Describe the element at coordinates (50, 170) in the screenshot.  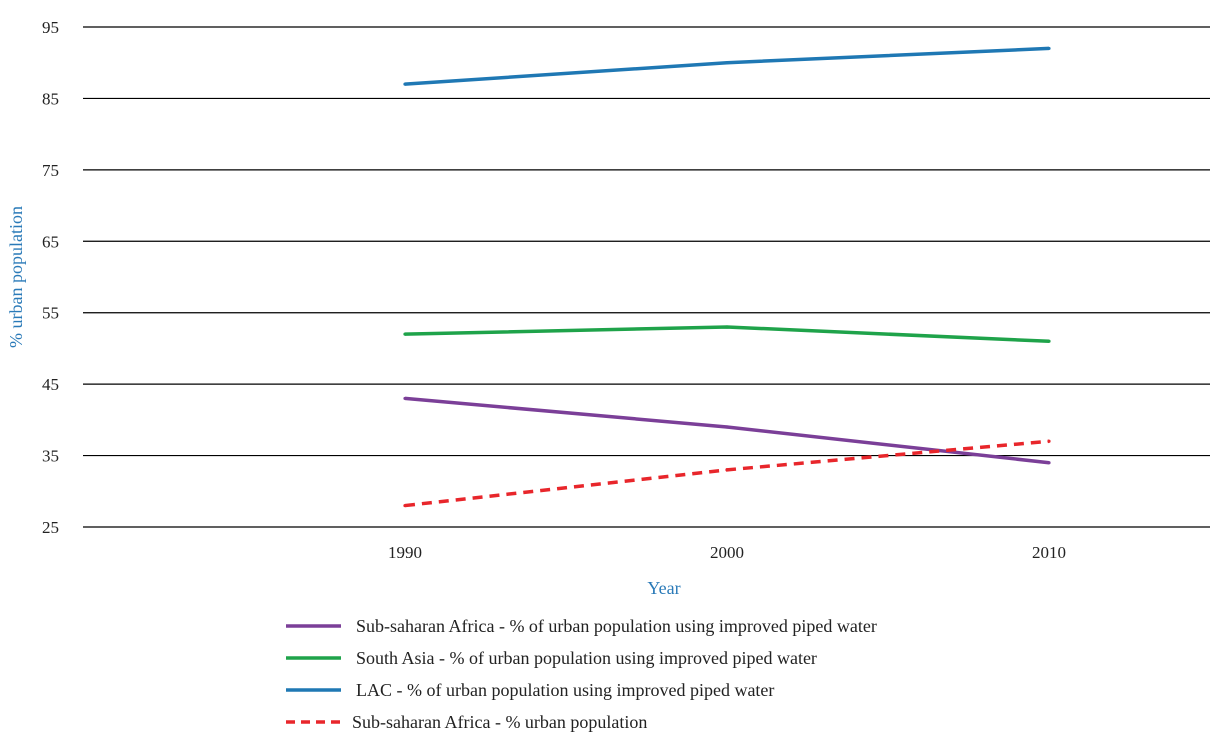
I see `y-tick-label: 75` at that location.